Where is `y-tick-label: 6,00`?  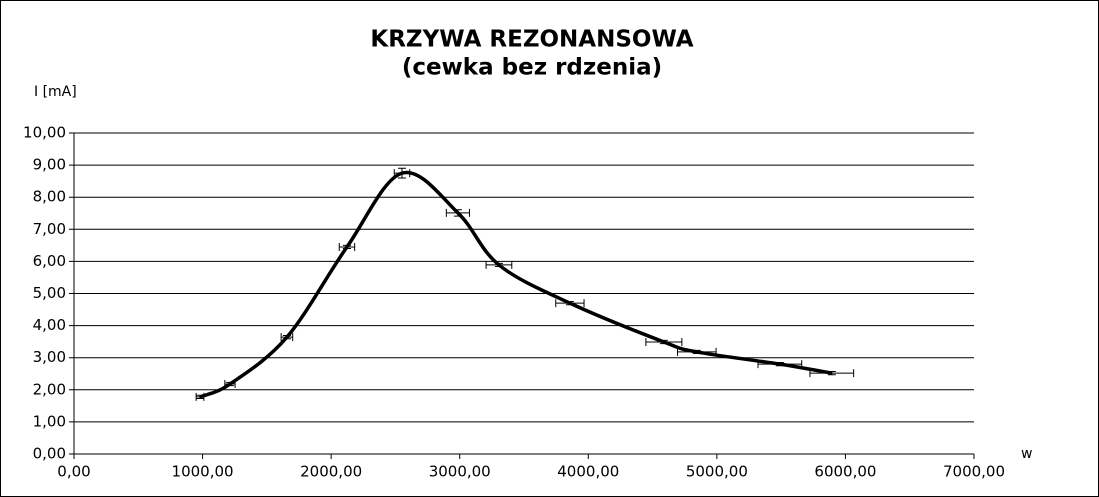 y-tick-label: 6,00 is located at coordinates (49, 261).